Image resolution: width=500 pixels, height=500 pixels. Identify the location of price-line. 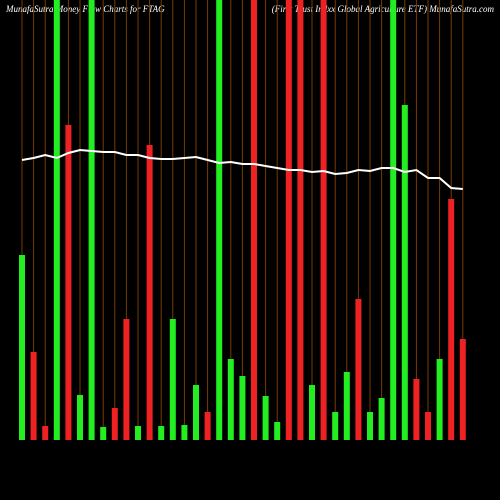
(242, 169).